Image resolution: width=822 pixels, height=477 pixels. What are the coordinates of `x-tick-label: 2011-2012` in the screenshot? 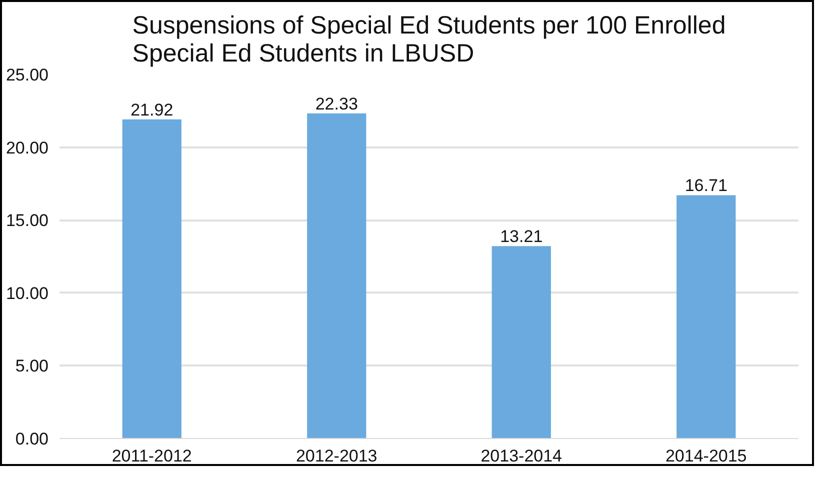 It's located at (152, 456).